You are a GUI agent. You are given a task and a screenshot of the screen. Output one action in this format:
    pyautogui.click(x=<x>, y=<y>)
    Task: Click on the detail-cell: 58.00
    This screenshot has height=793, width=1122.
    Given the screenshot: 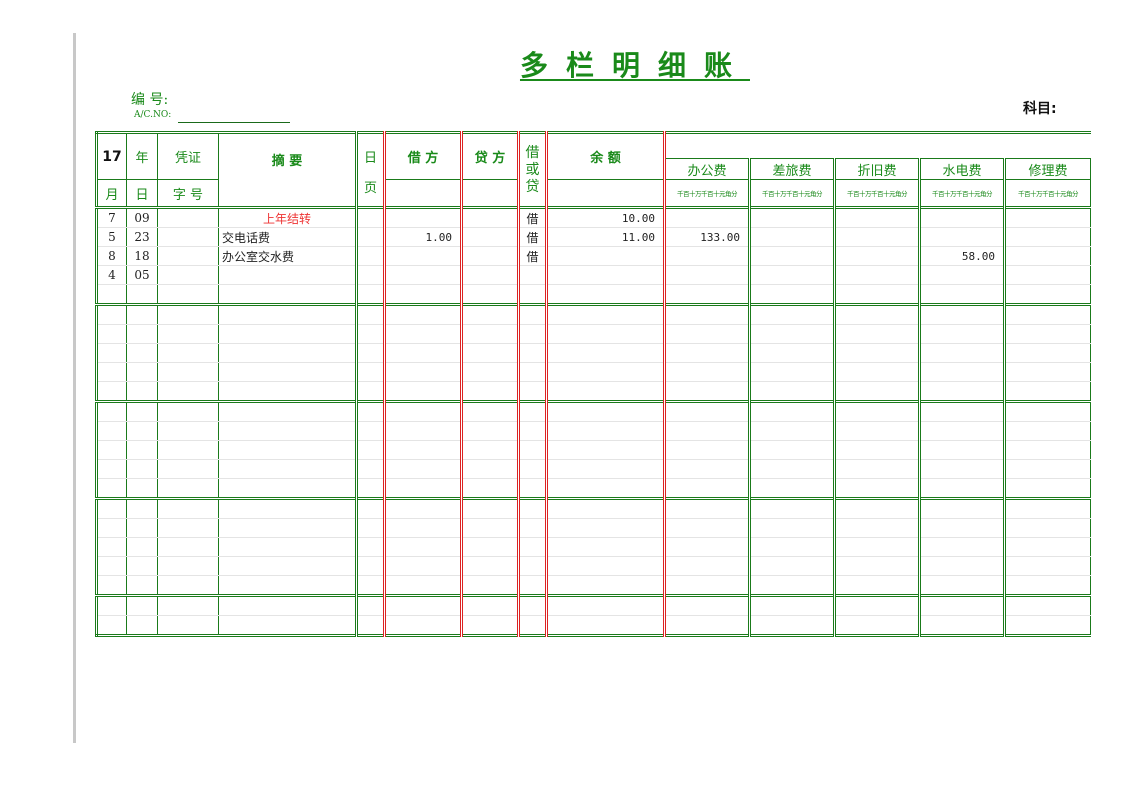 What is the action you would take?
    pyautogui.click(x=961, y=256)
    